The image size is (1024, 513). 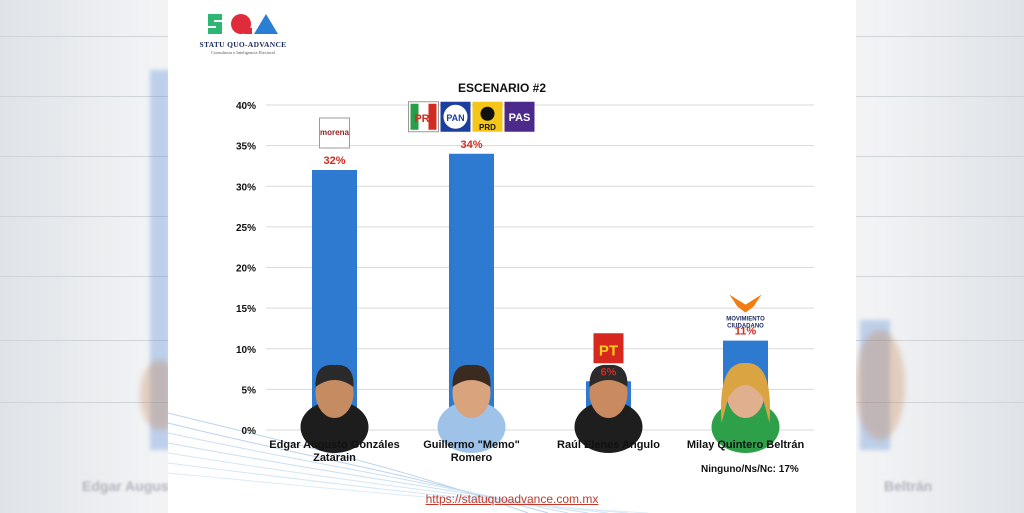 I want to click on value-label: 34%, so click(x=471, y=145).